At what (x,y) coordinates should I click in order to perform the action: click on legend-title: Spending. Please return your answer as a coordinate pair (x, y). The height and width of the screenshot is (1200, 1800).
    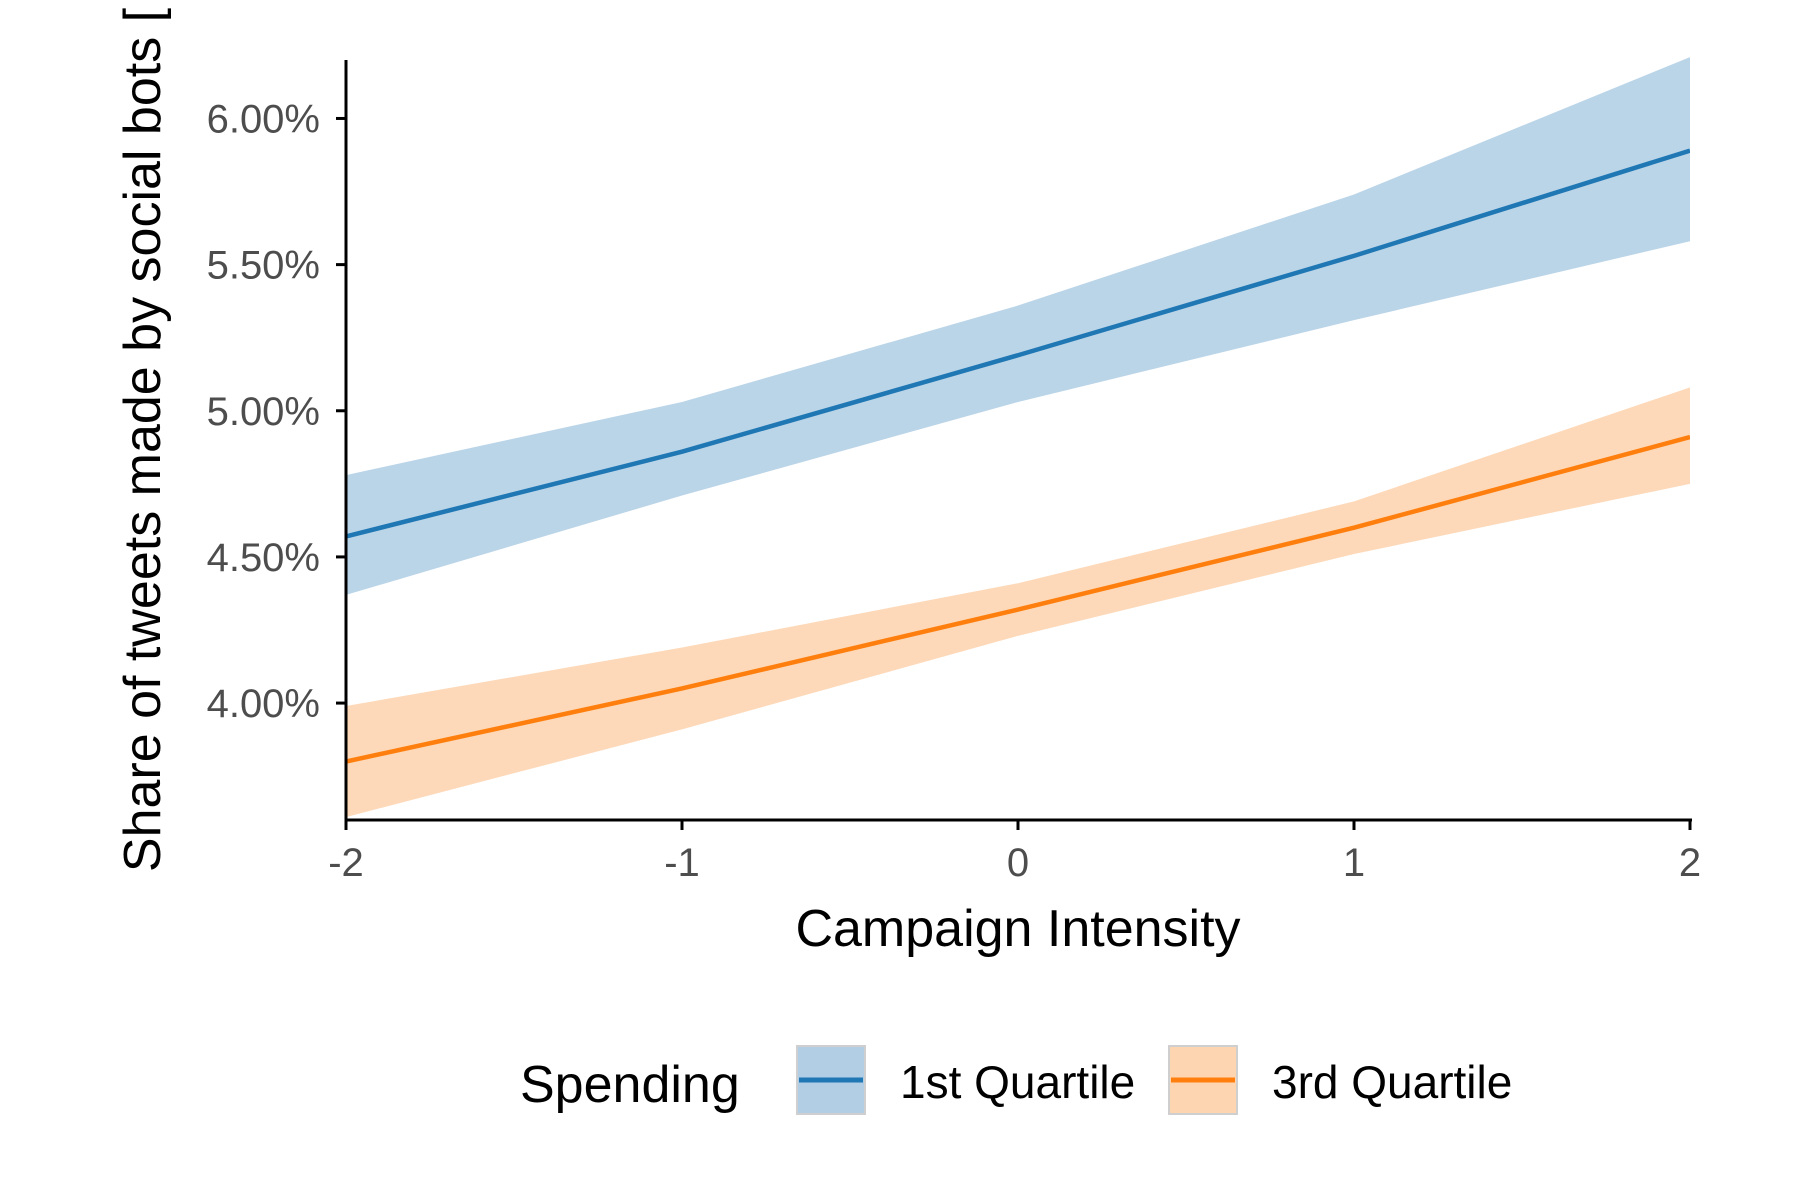
    Looking at the image, I should click on (630, 1085).